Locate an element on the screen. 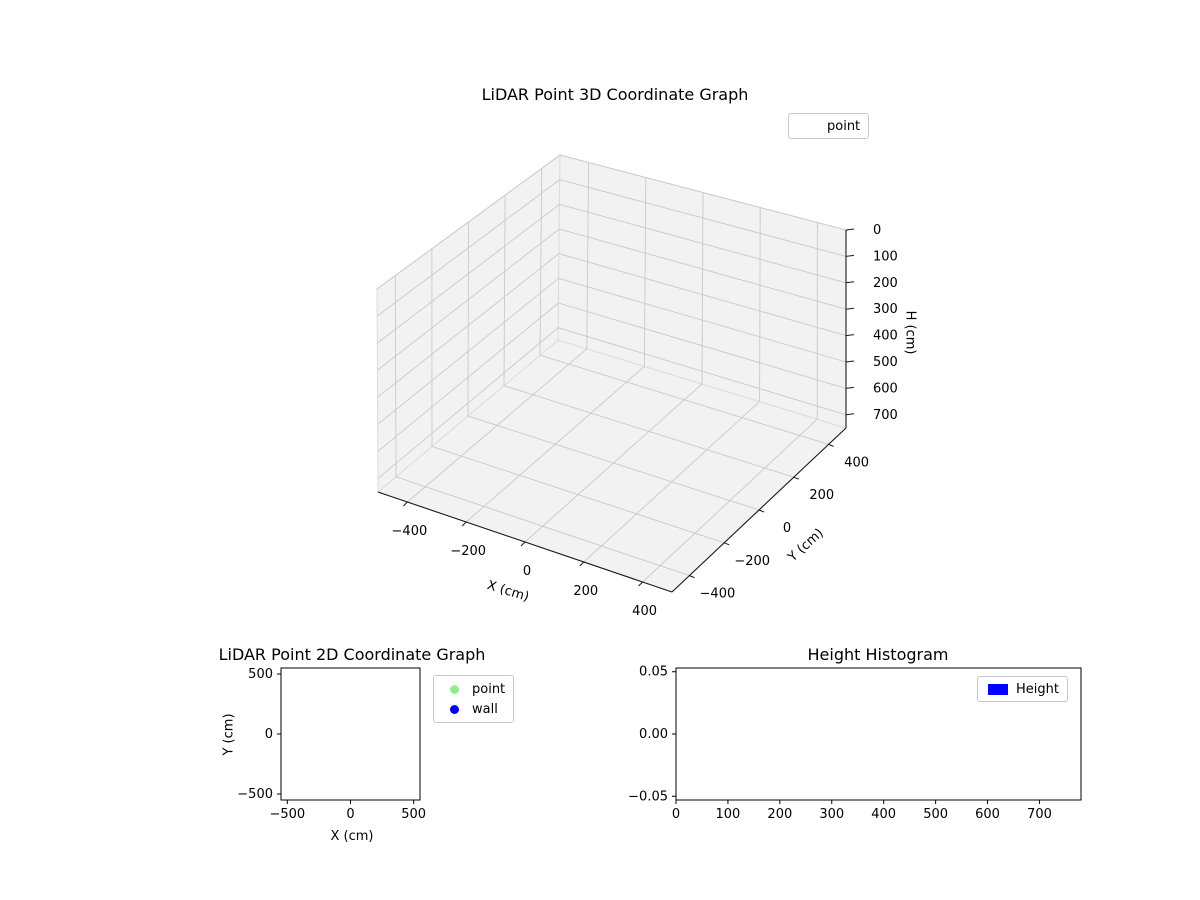 This screenshot has width=1200, height=900. x-tick-label: −200 is located at coordinates (468, 551).